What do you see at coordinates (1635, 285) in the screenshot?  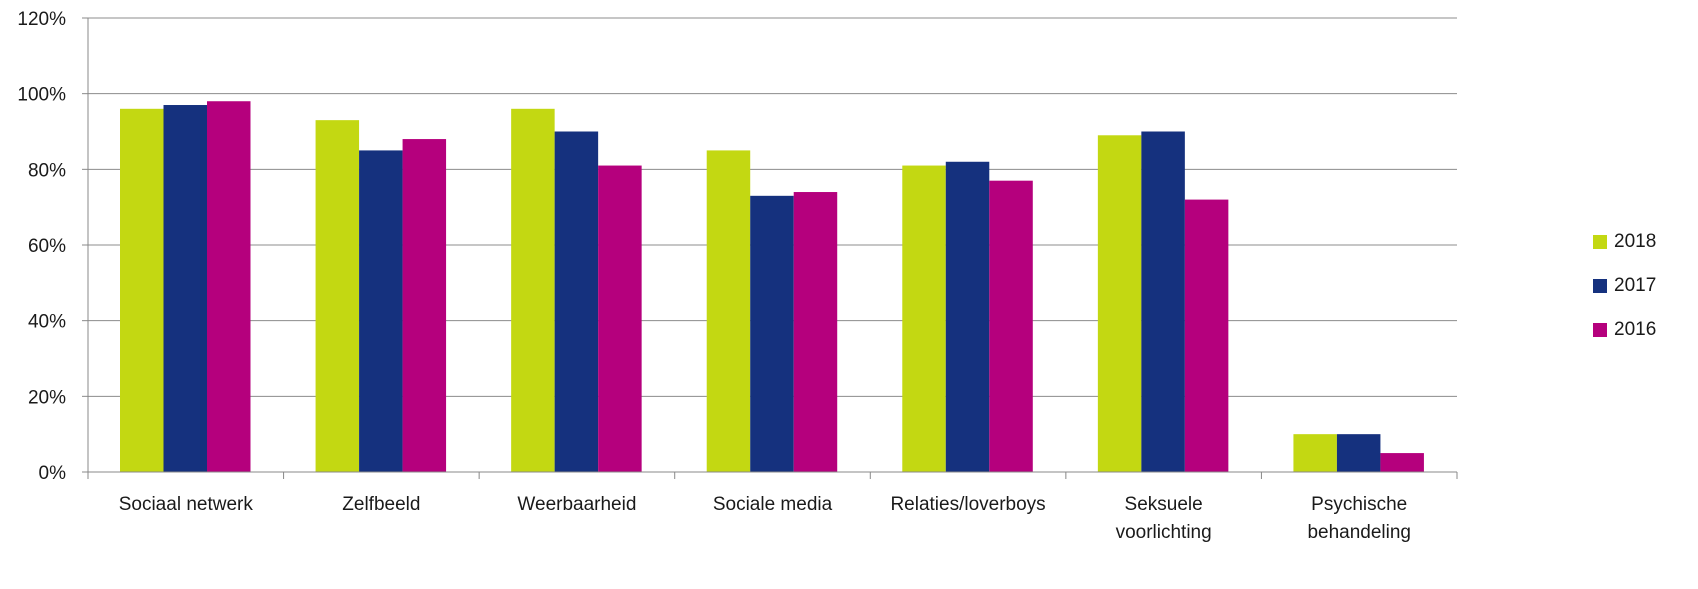 I see `legend-label: 2017` at bounding box center [1635, 285].